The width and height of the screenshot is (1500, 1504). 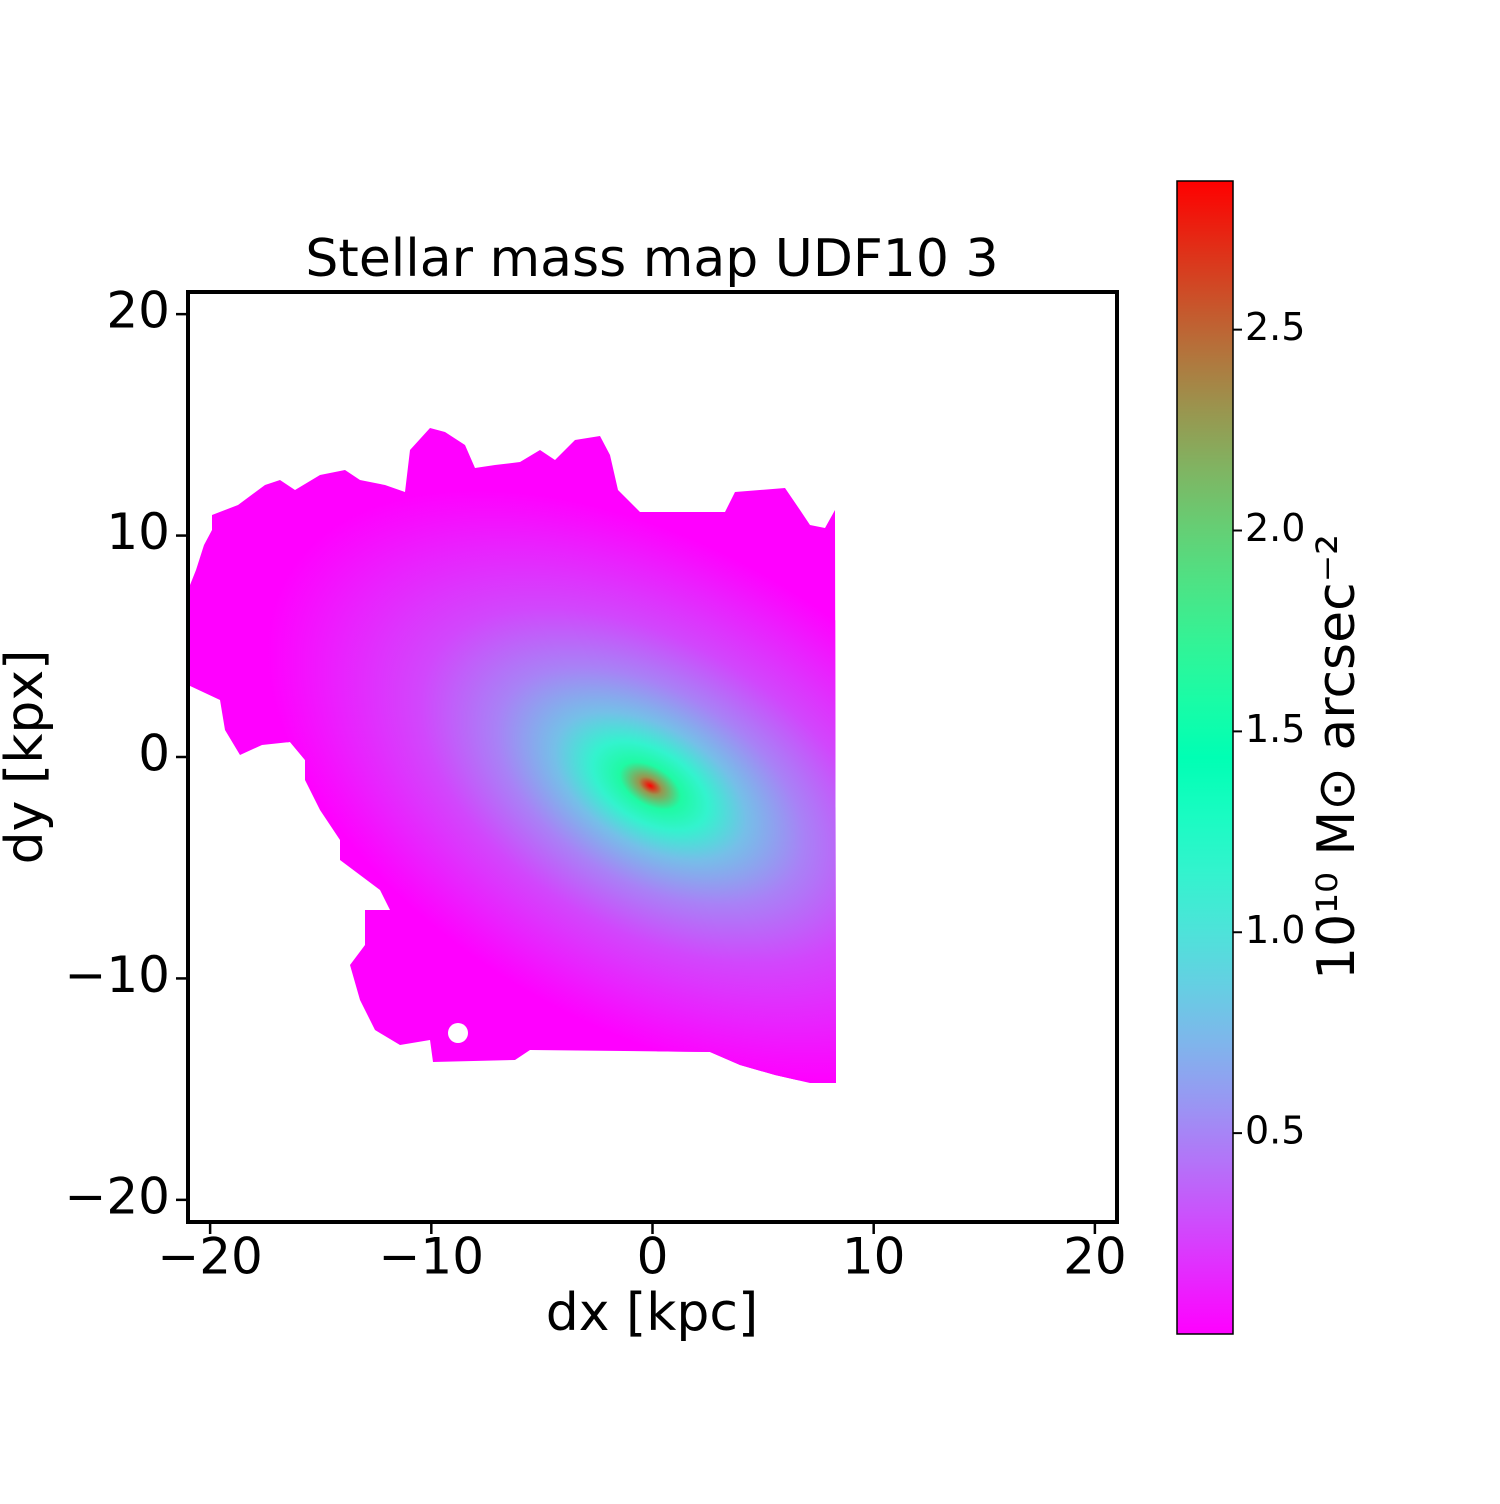 I want to click on colorbar-tick-label: 1.0, so click(x=1275, y=930).